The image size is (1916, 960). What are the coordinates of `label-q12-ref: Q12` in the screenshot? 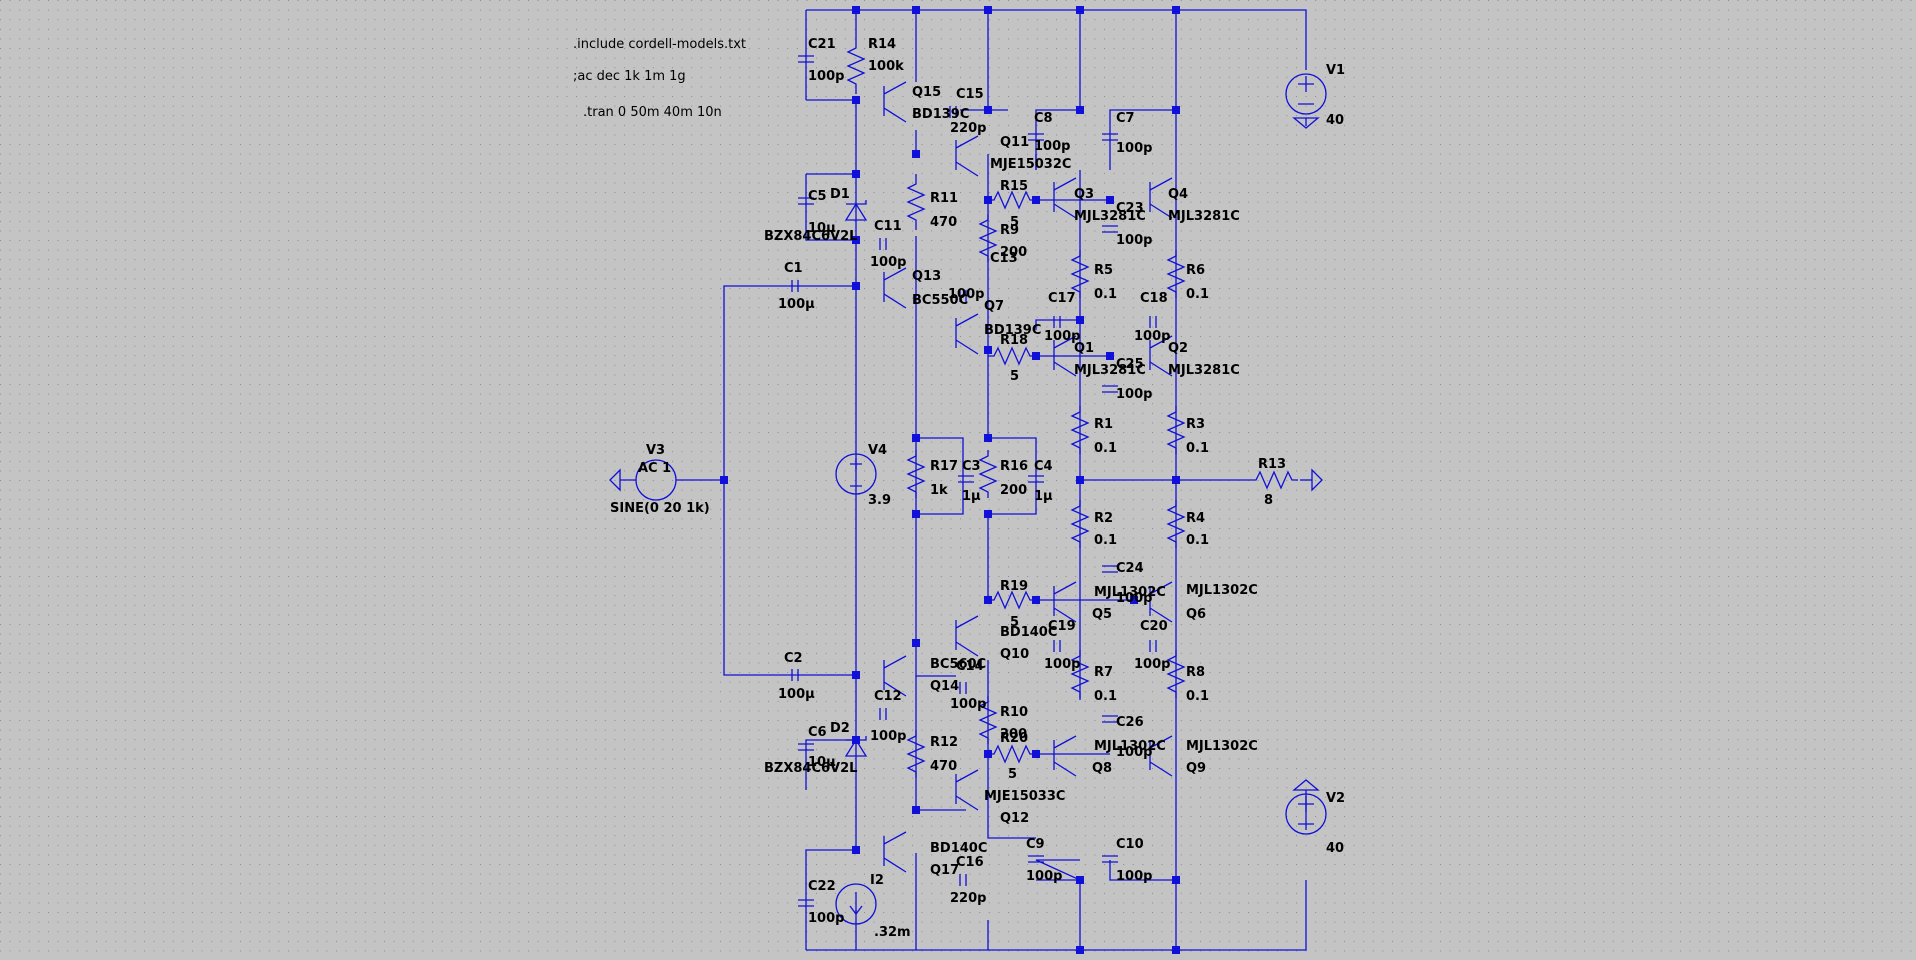 It's located at (1014, 818).